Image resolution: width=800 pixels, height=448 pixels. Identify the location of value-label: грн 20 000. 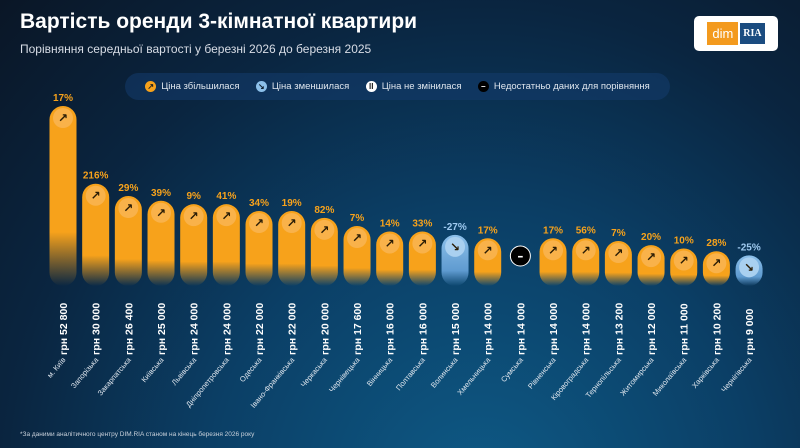
(325, 329).